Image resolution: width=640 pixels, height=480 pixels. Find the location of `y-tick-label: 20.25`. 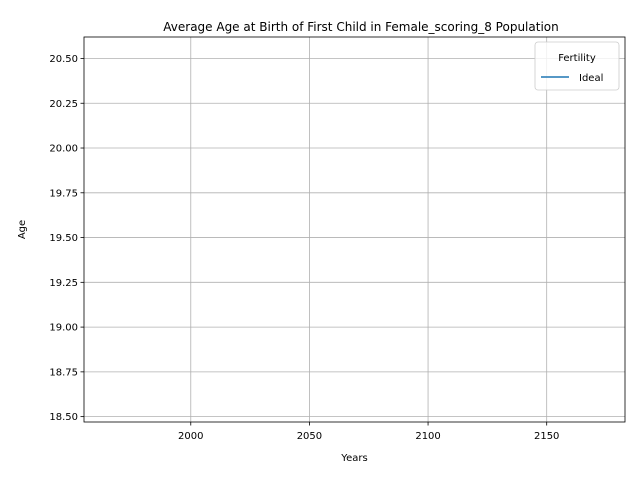

y-tick-label: 20.25 is located at coordinates (63, 104).